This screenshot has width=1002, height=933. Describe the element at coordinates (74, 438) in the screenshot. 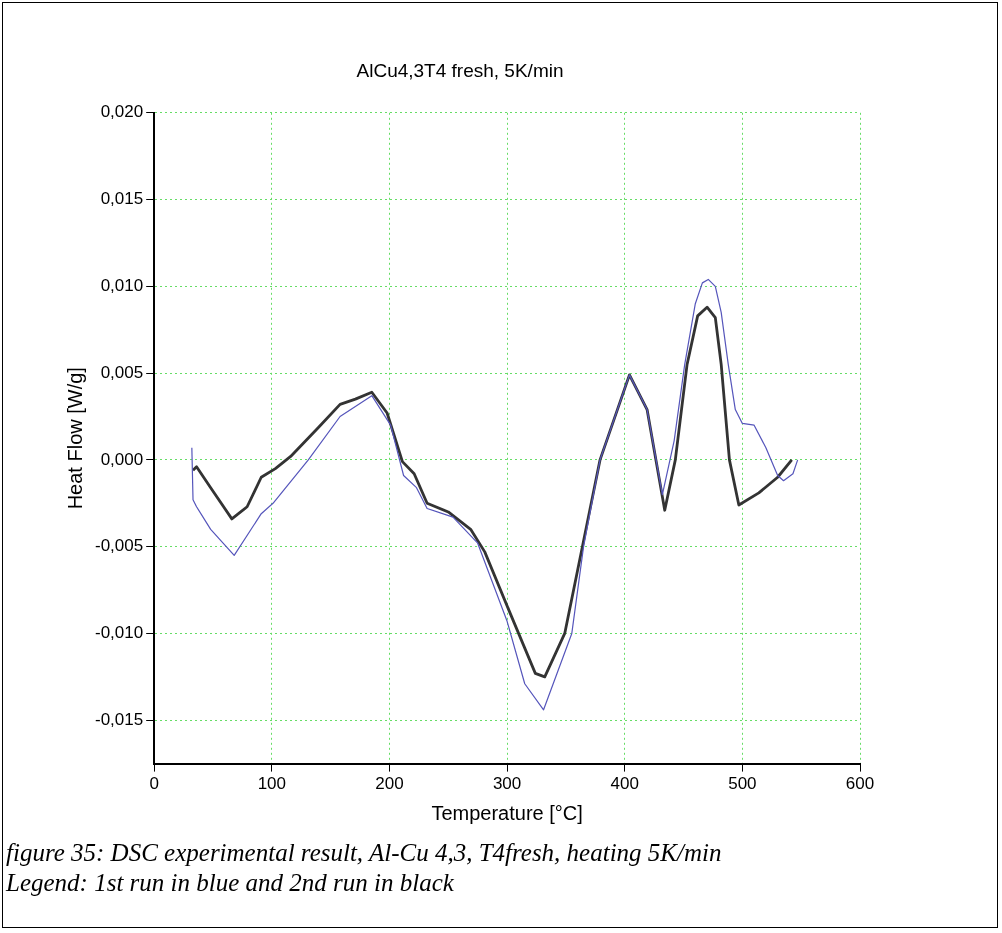

I see `y-axis-title: Heat Flow [W/g]` at that location.